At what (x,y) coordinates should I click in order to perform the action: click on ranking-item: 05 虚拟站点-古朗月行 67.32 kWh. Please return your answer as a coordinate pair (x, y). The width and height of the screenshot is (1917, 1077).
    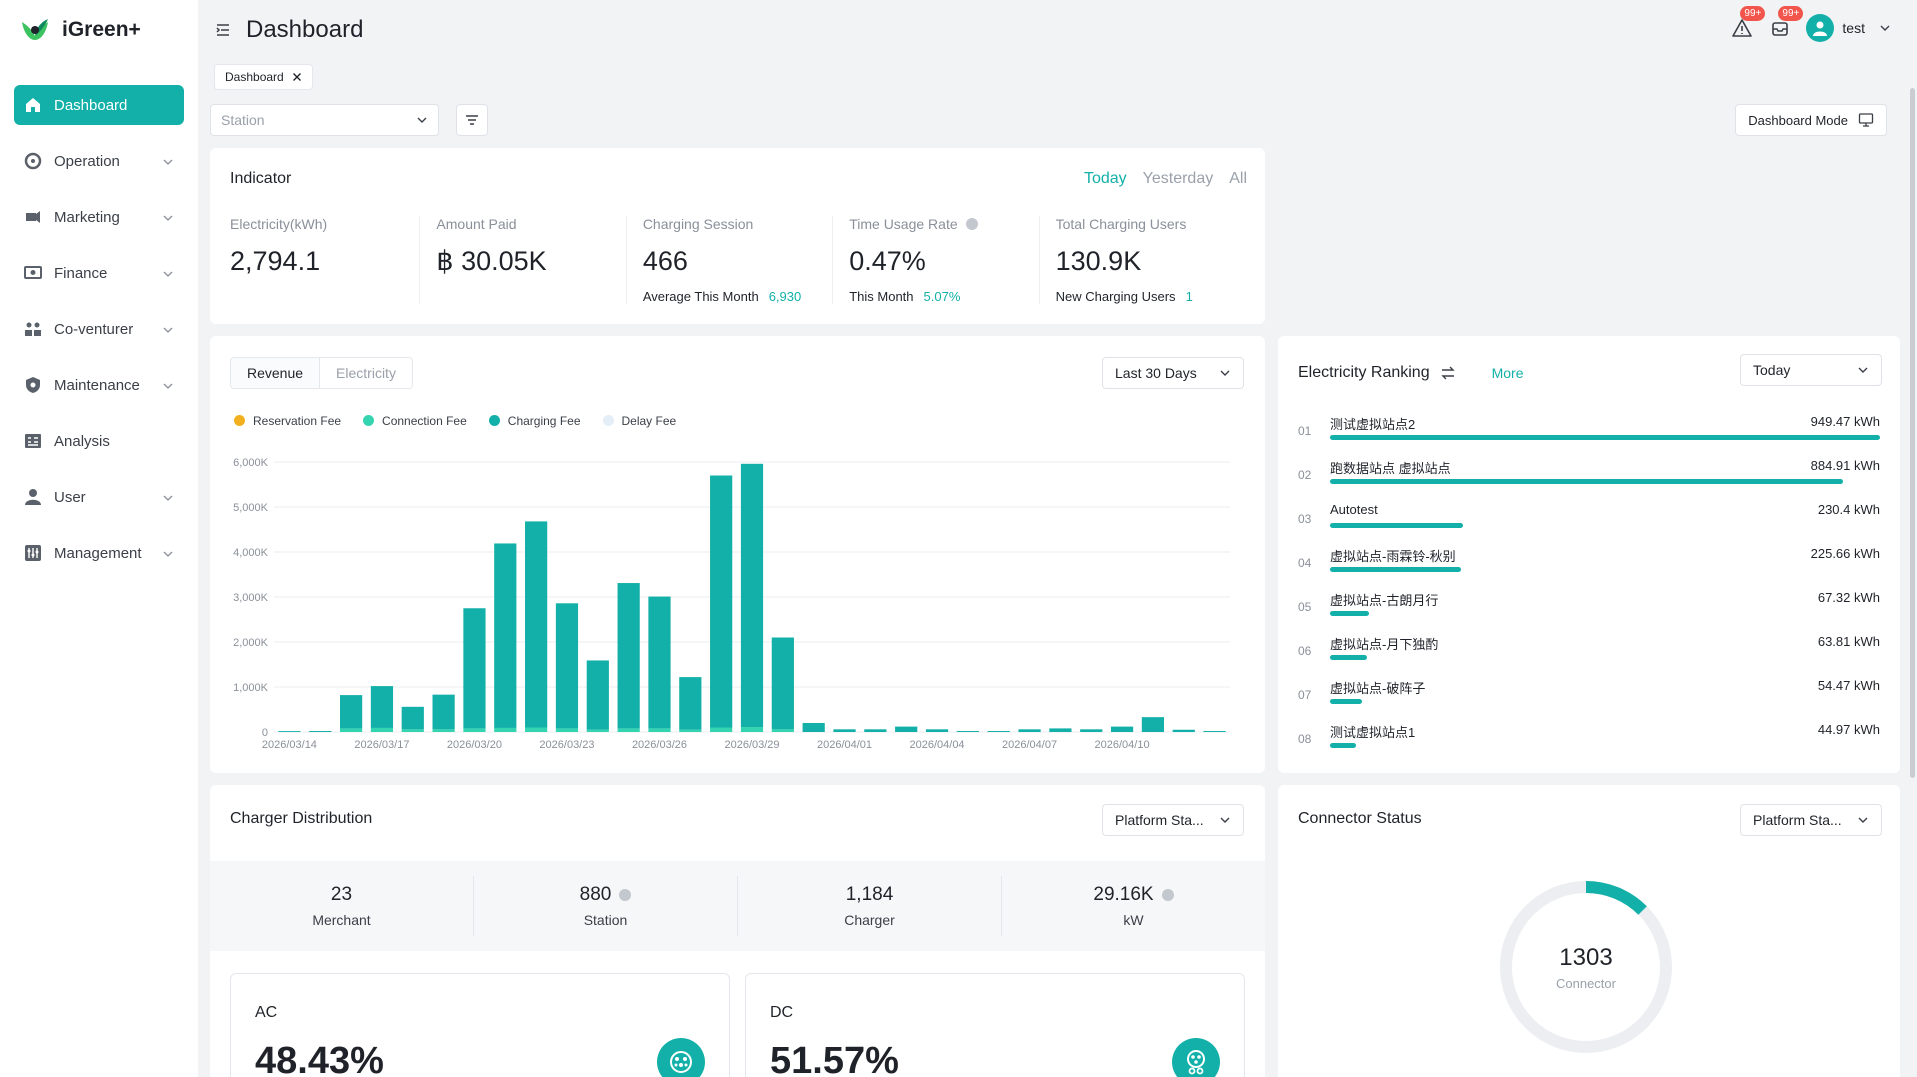
    Looking at the image, I should click on (1589, 612).